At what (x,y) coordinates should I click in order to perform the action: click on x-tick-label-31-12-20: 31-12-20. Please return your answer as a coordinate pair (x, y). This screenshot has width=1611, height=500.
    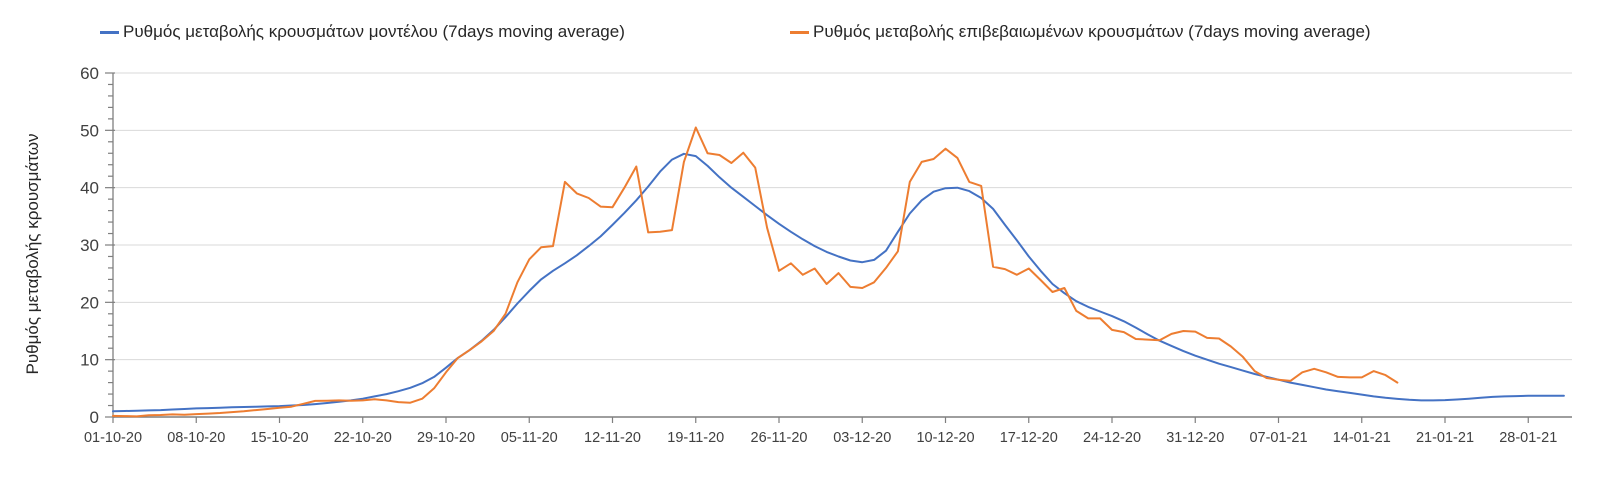
    Looking at the image, I should click on (1195, 438).